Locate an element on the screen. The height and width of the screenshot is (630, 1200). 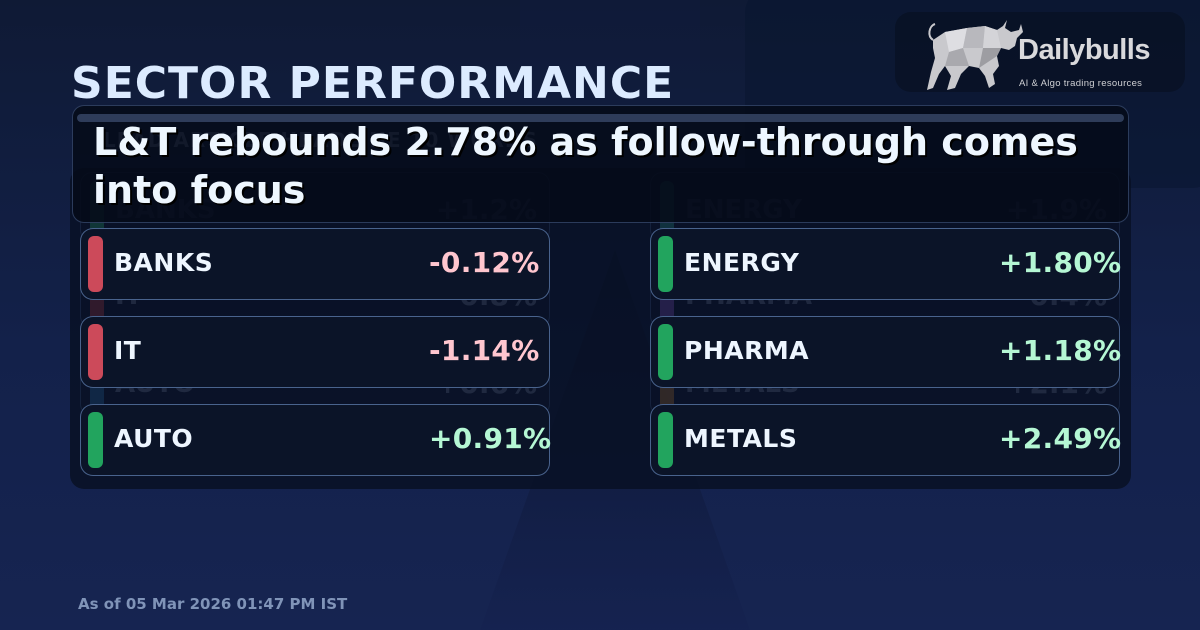
sector-name: IT is located at coordinates (128, 350).